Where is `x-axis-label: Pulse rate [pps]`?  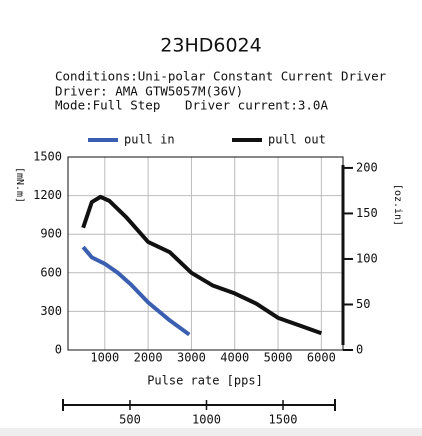
x-axis-label: Pulse rate [pps] is located at coordinates (205, 381).